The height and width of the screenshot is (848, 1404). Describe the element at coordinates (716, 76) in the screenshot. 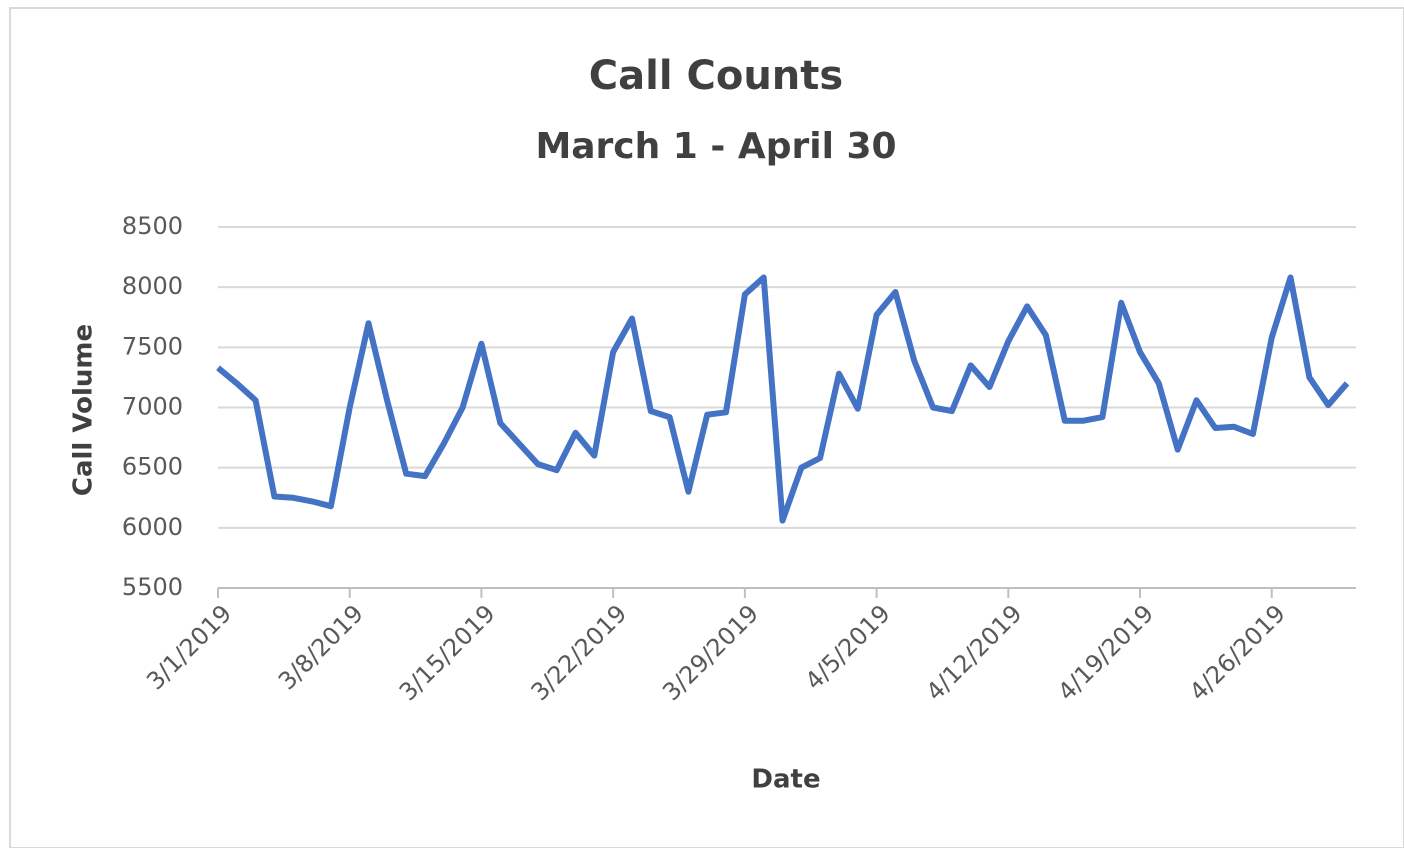

I see `chart-title: Call Counts` at that location.